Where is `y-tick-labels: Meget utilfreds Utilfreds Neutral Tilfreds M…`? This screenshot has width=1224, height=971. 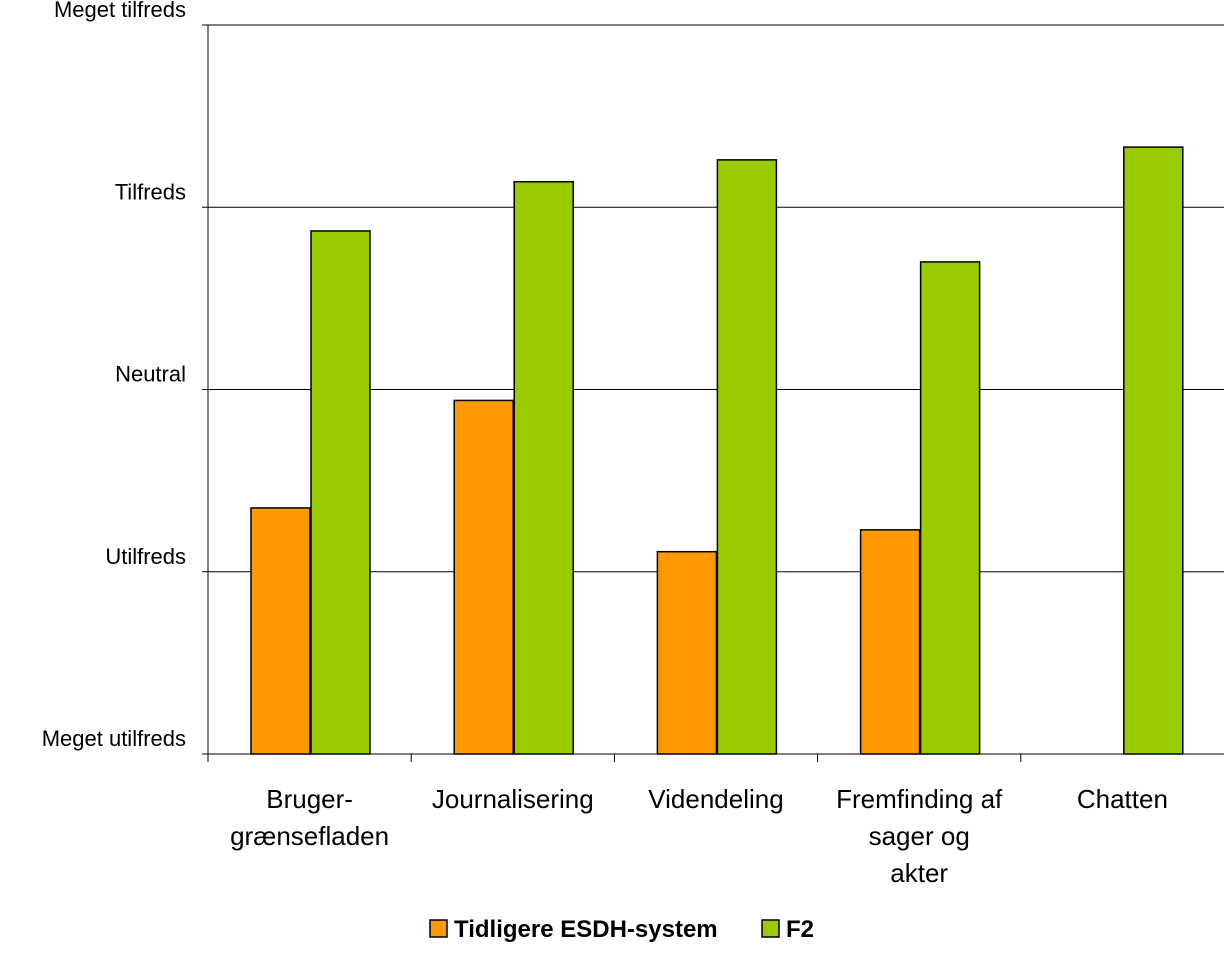
y-tick-labels: Meget utilfreds Utilfreds Neutral Tilfreds M… is located at coordinates (114, 375).